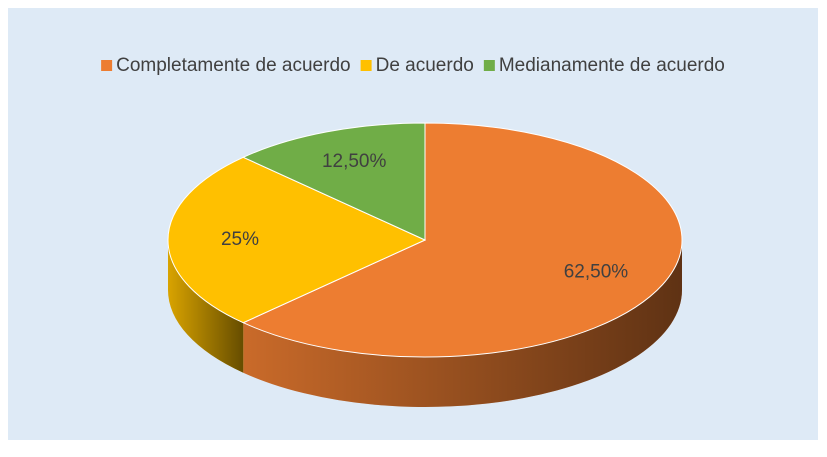  I want to click on data-label: 12,50%, so click(354, 161).